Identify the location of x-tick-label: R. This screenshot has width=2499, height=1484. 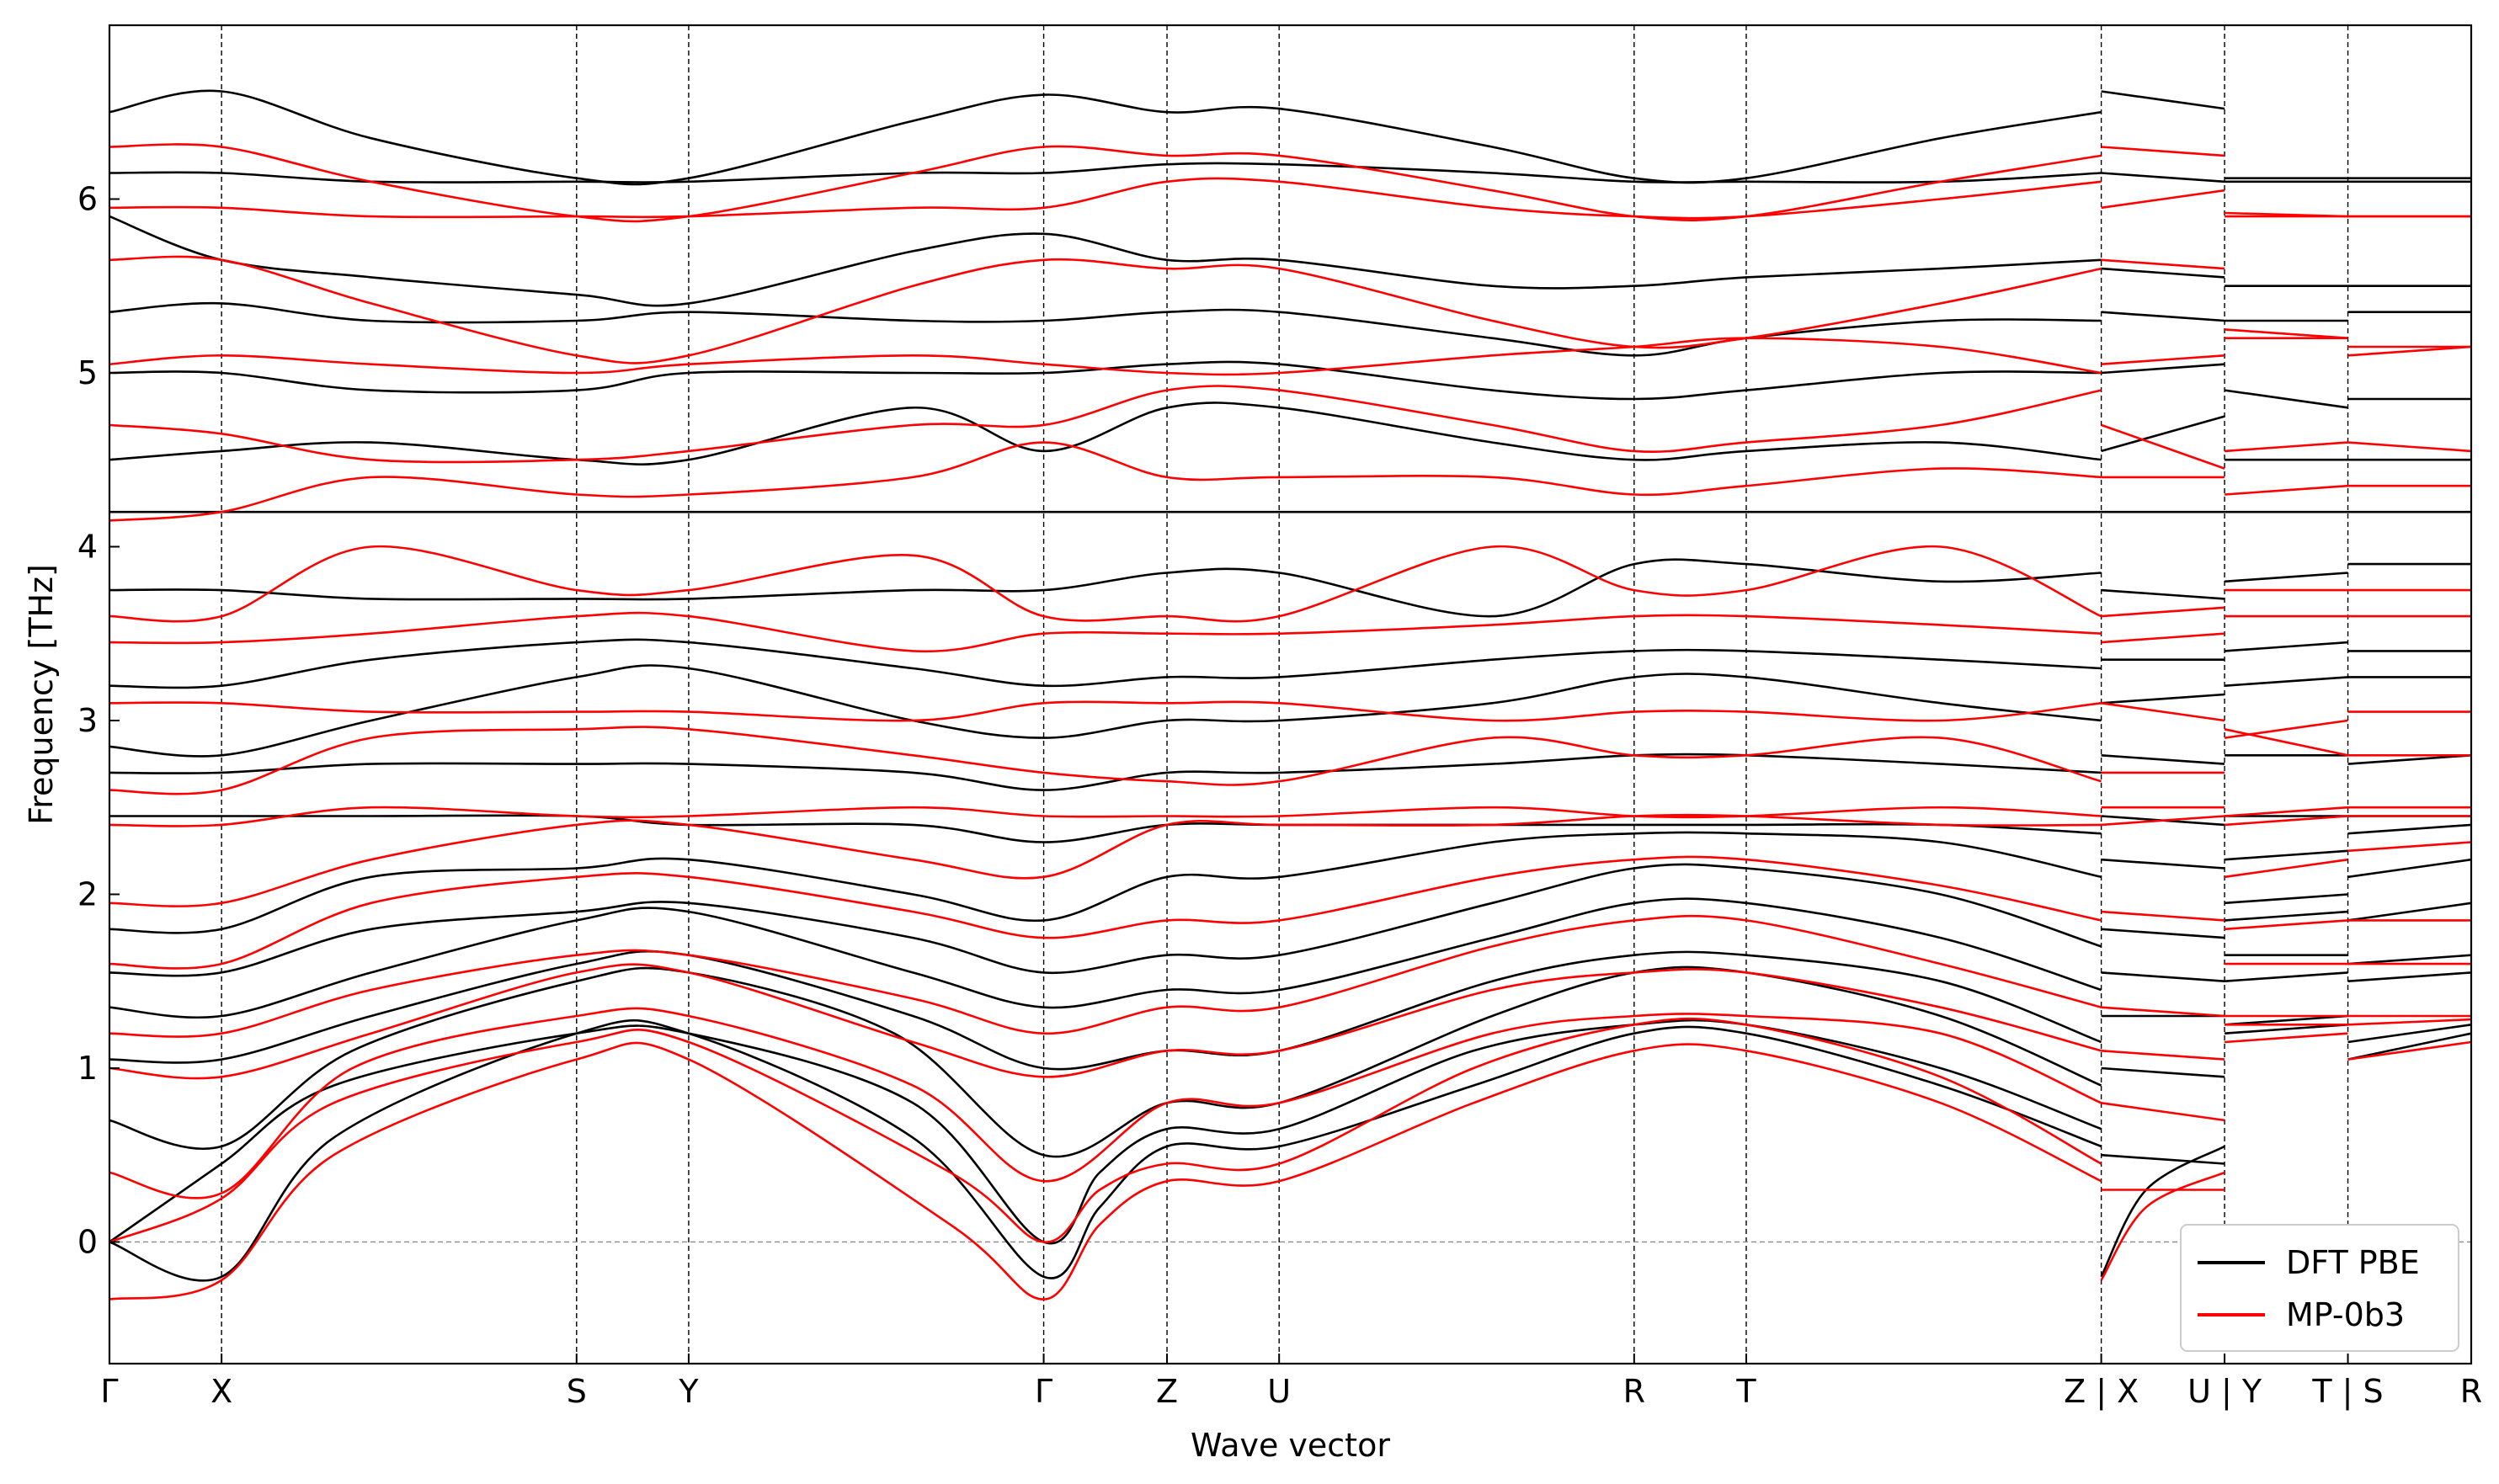
(2471, 1391).